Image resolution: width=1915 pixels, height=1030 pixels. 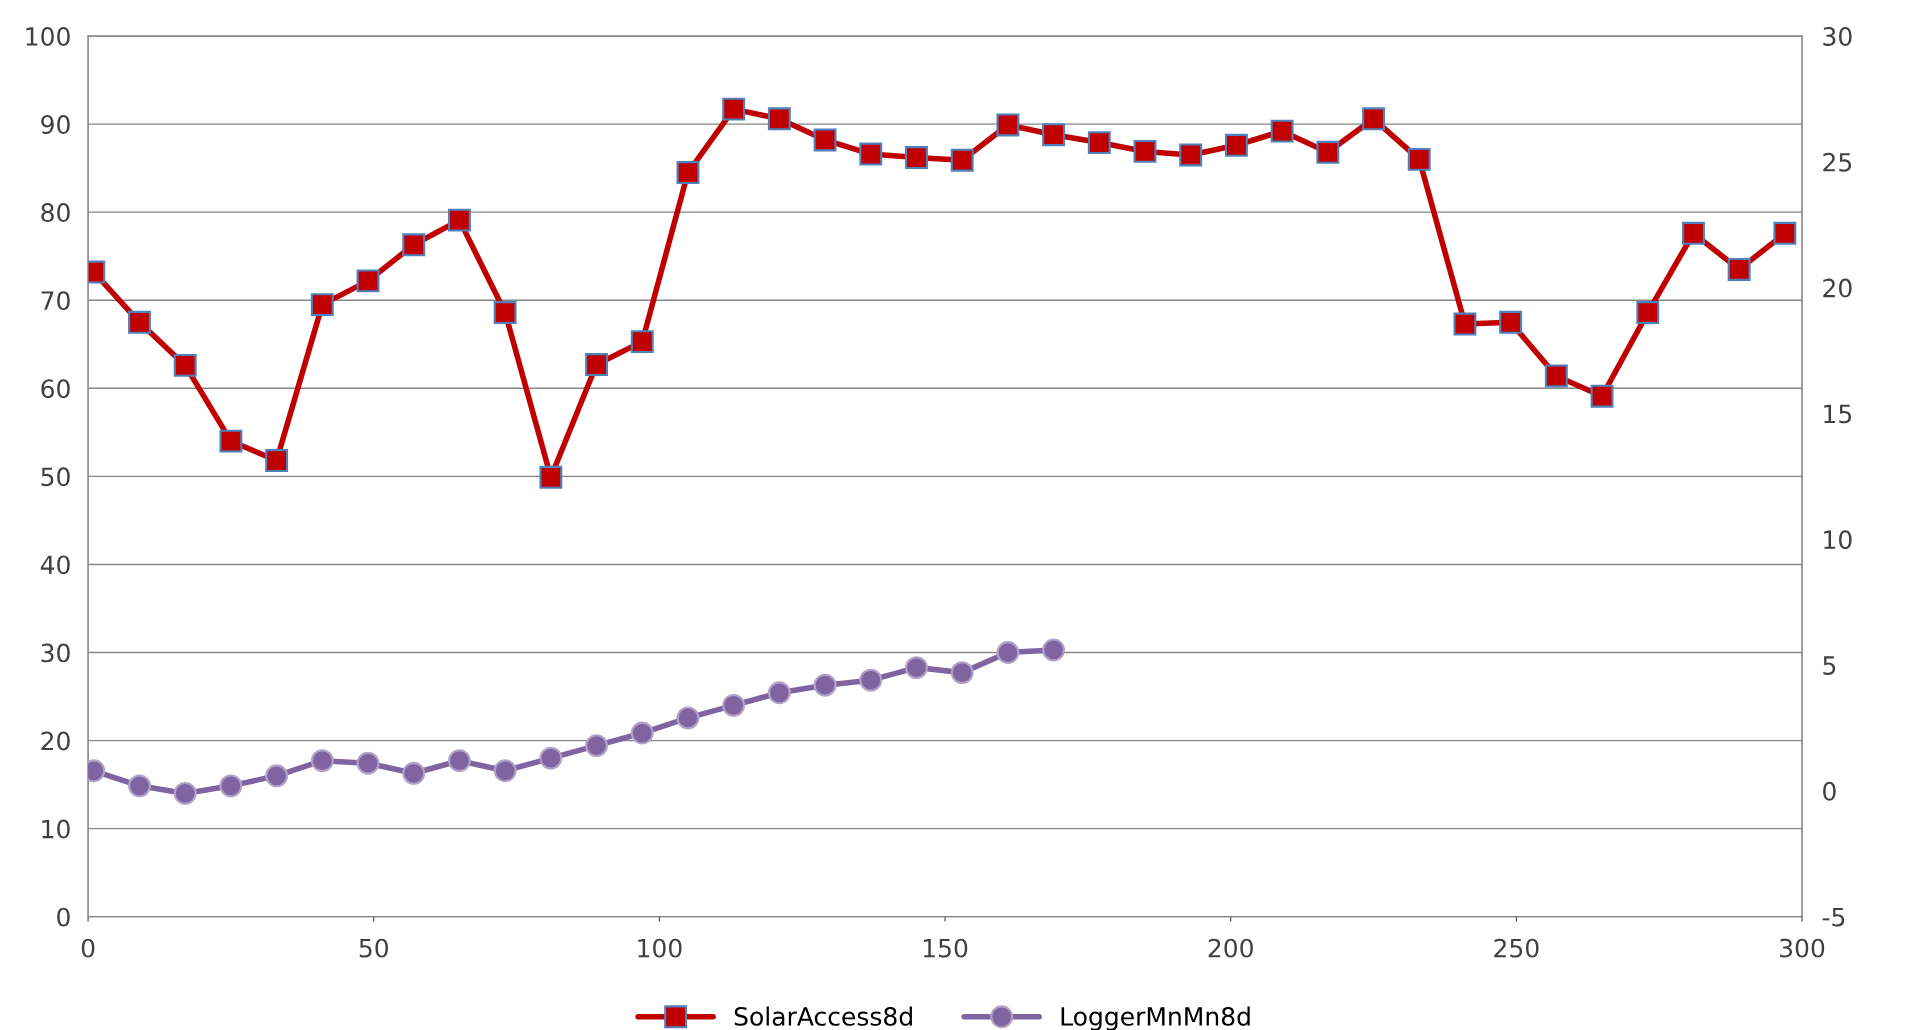 I want to click on x-tick-label: 0, so click(x=88, y=948).